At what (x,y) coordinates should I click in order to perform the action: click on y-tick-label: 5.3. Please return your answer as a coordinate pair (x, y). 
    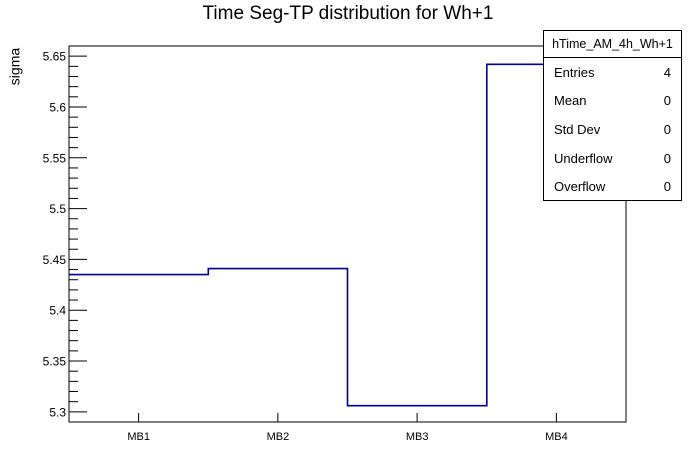
    Looking at the image, I should click on (57, 412).